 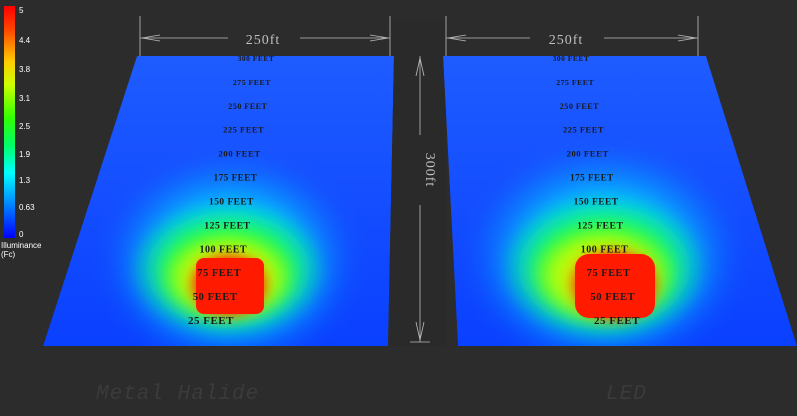 What do you see at coordinates (617, 321) in the screenshot?
I see `led-distance-marker: 25 FEET` at bounding box center [617, 321].